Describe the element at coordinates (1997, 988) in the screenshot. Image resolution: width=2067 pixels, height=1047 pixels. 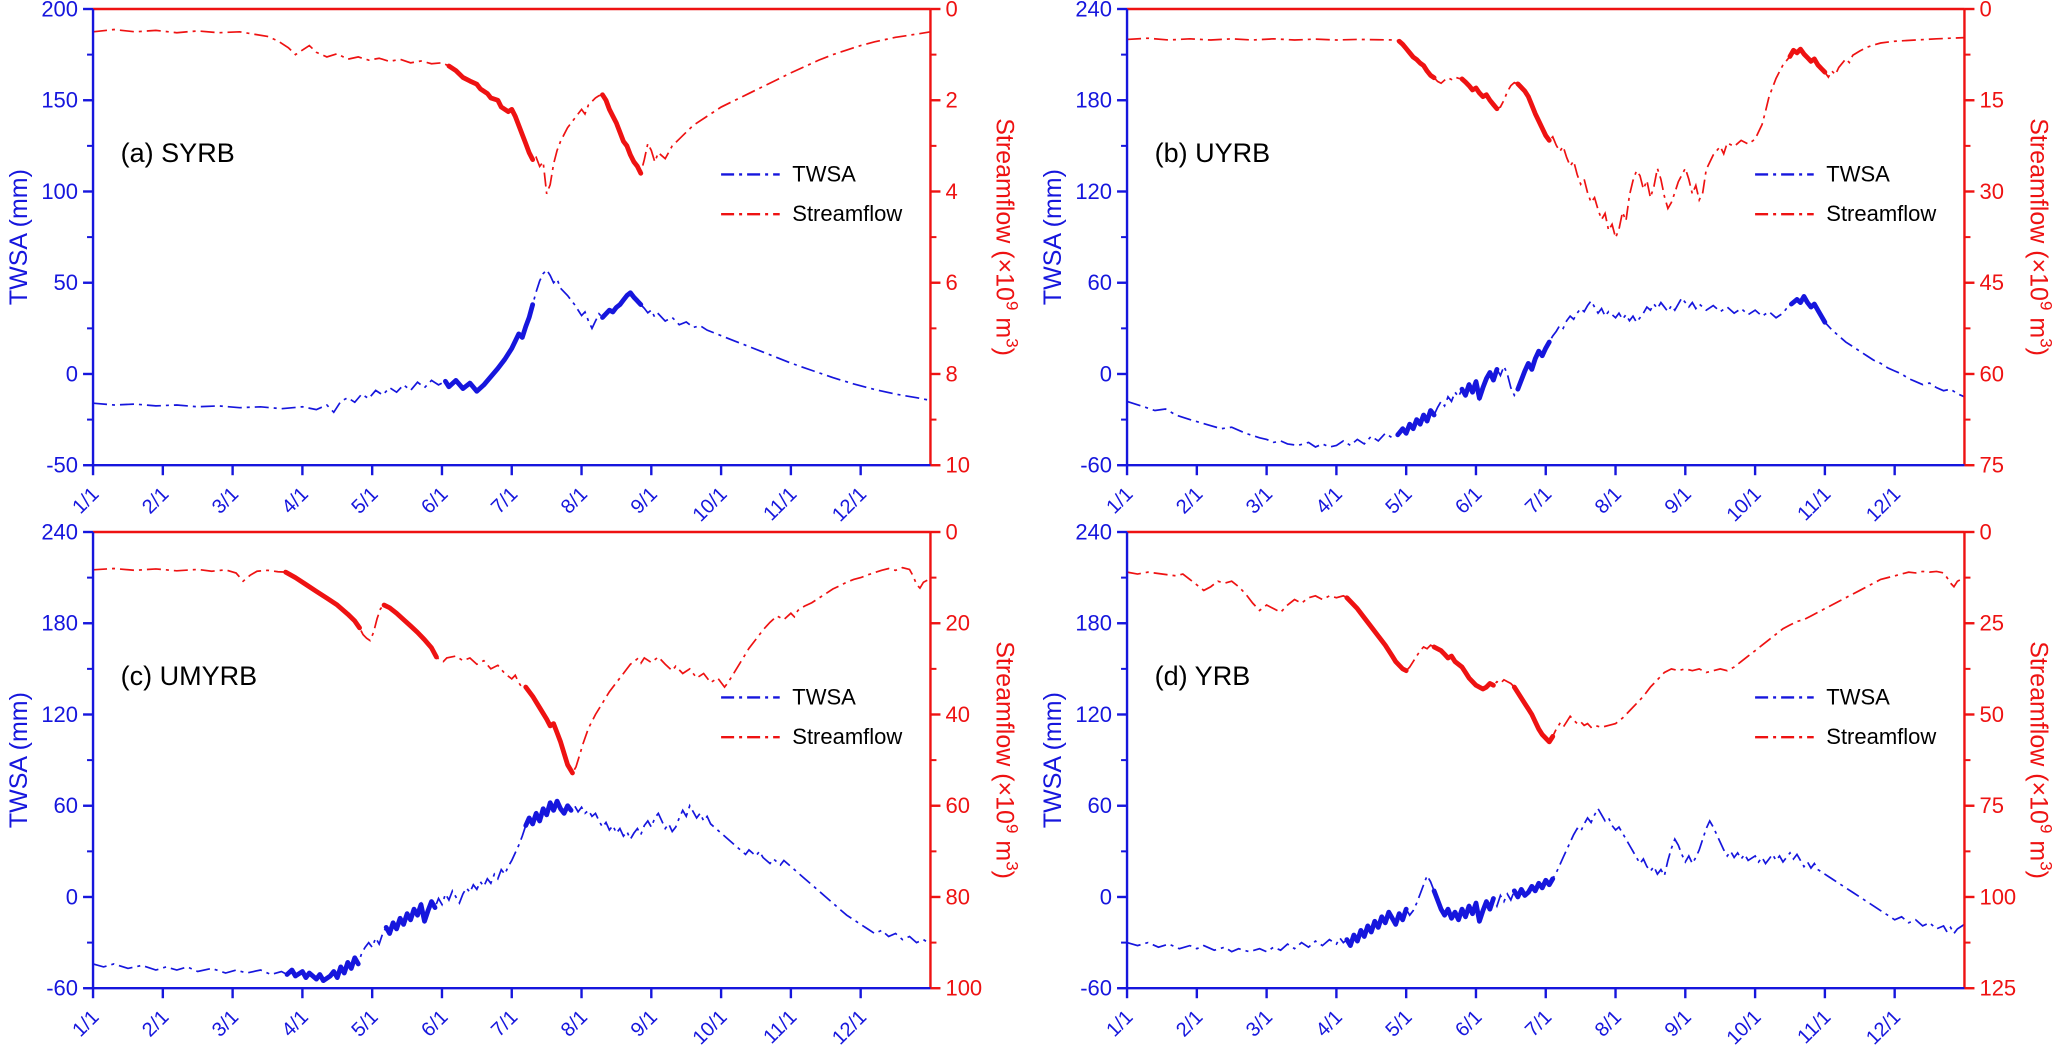
I see `right-axis-tick-label: 125` at that location.